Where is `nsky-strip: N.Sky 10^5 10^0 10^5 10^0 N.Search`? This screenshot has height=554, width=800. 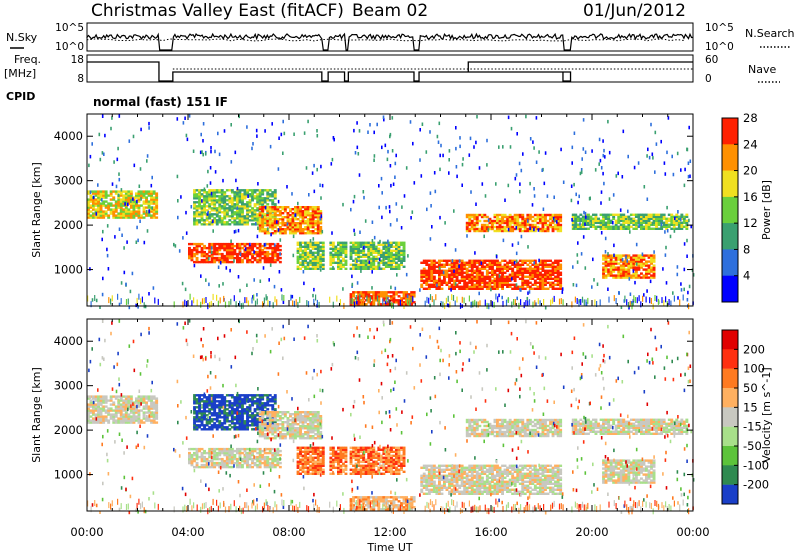
nsky-strip: N.Sky 10^5 10^0 10^5 10^0 N.Search is located at coordinates (400, 37).